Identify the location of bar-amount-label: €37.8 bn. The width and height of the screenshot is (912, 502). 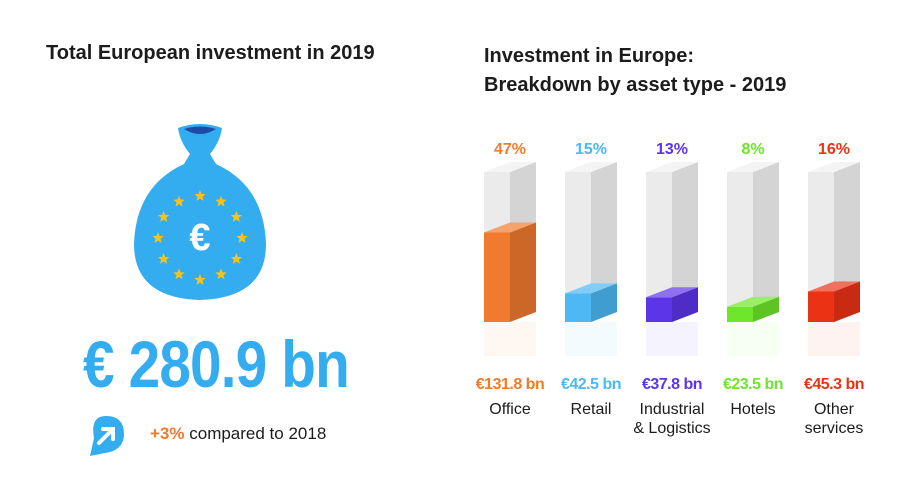
(672, 384).